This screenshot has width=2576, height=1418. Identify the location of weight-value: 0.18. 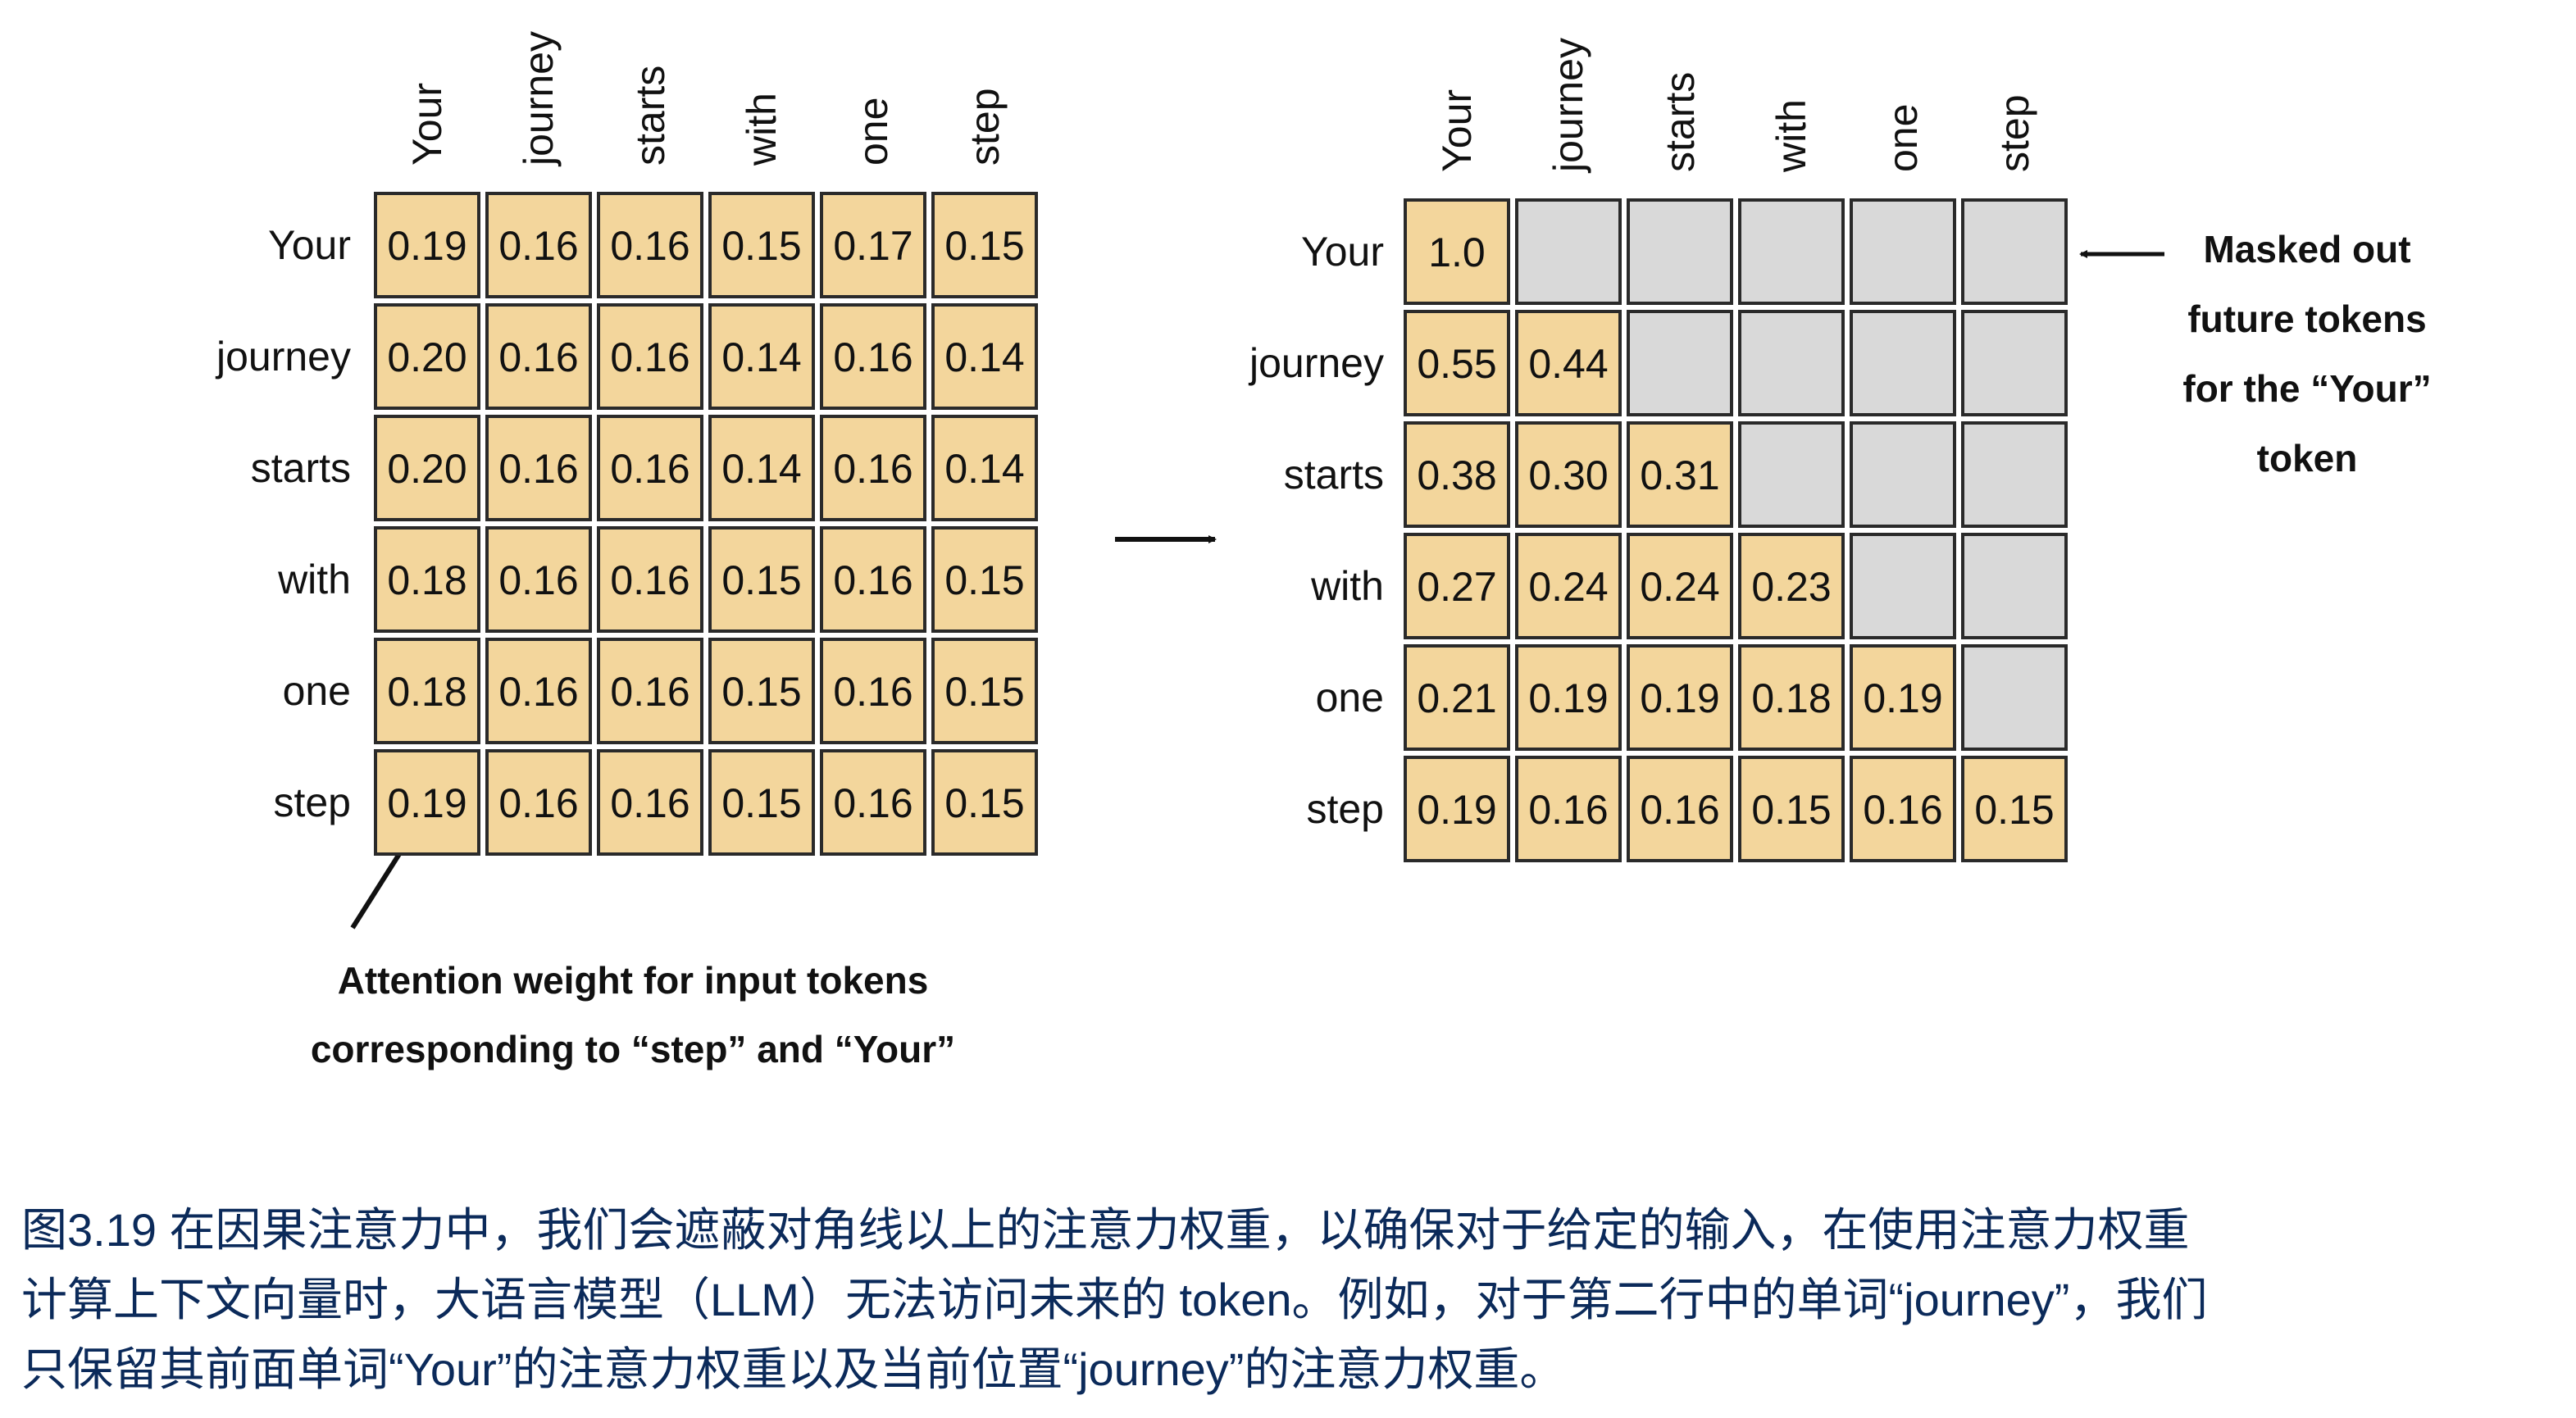
(427, 580).